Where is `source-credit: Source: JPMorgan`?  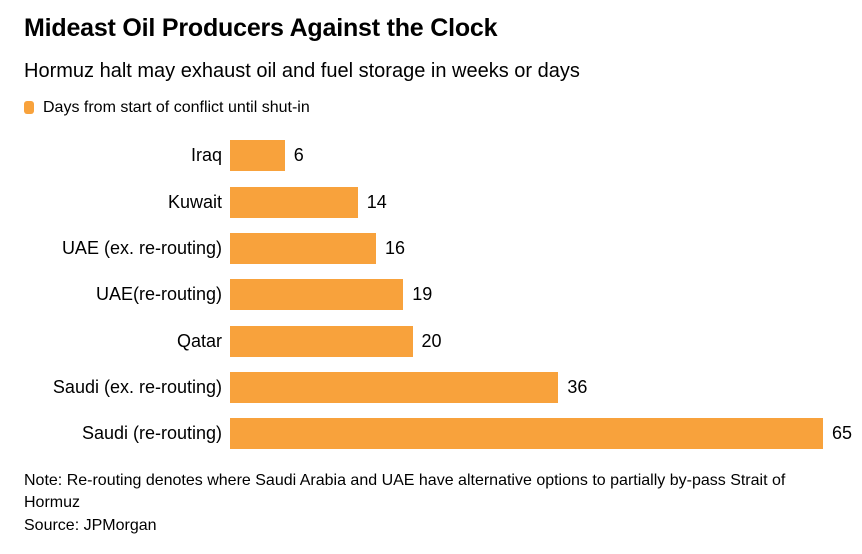 source-credit: Source: JPMorgan is located at coordinates (90, 525).